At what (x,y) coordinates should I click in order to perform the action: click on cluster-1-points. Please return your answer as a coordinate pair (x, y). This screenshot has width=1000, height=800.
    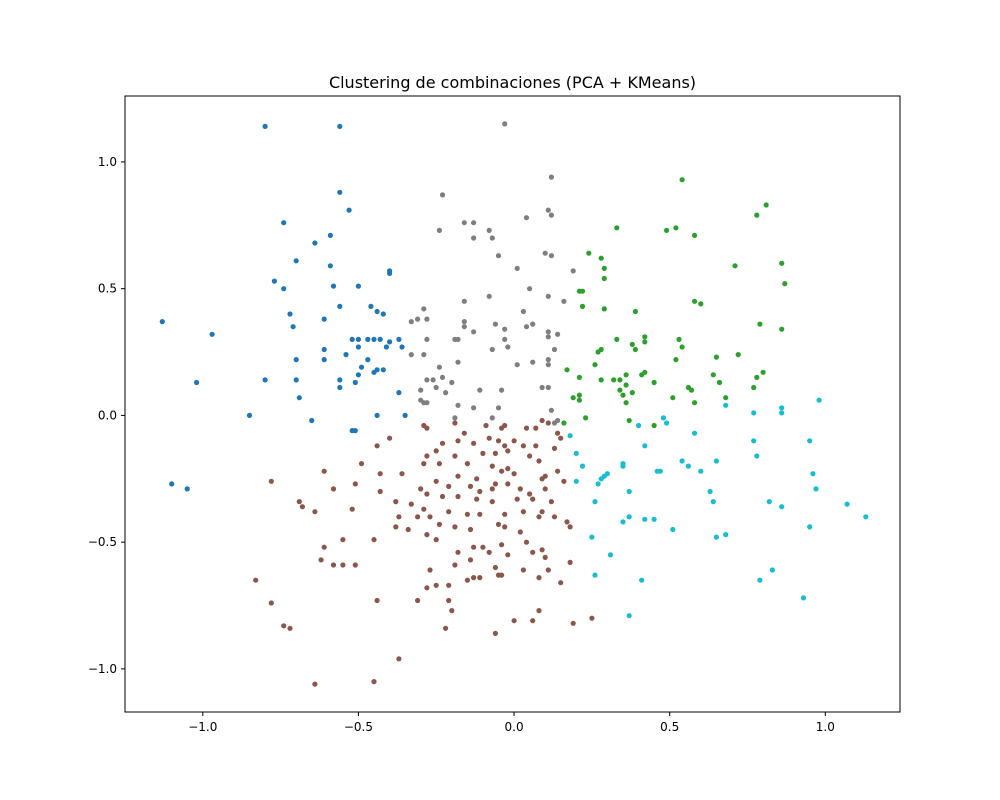
    Looking at the image, I should click on (492, 273).